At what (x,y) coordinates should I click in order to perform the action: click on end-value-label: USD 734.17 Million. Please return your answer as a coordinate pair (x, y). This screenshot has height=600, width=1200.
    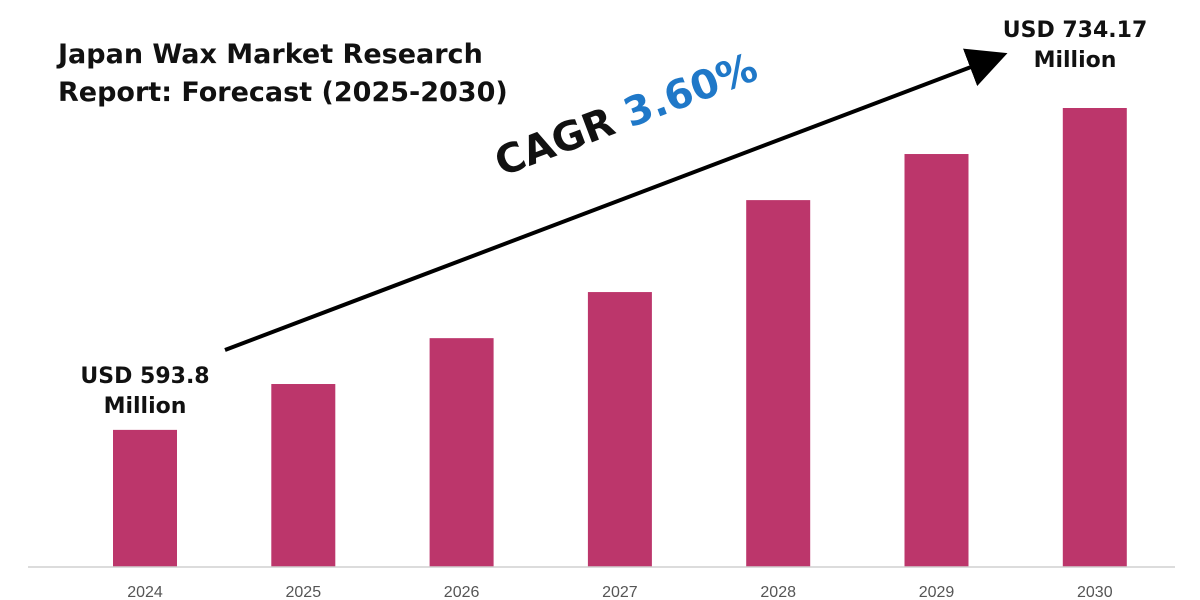
    Looking at the image, I should click on (1075, 46).